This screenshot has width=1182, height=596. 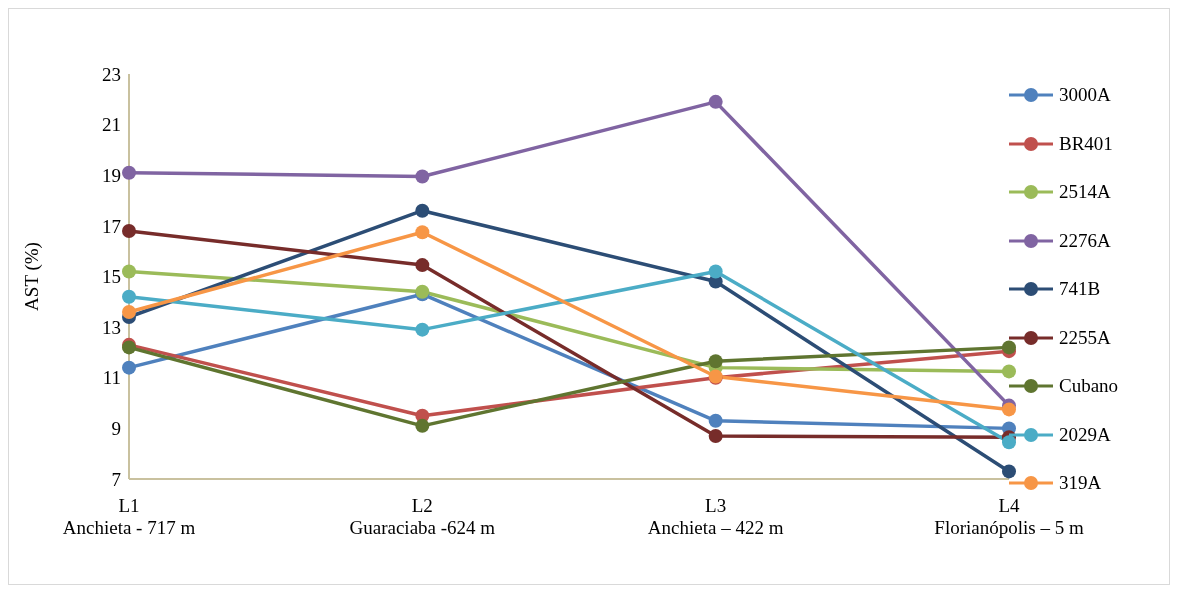 What do you see at coordinates (31, 276) in the screenshot?
I see `y-axis-title: AST (%)` at bounding box center [31, 276].